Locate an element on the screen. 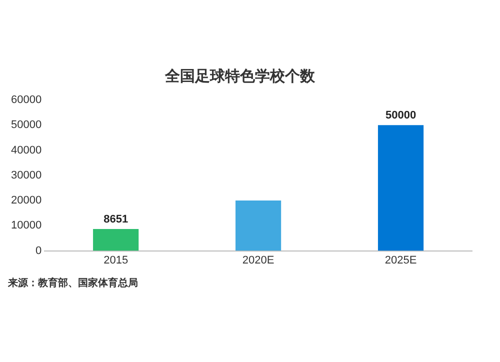 This screenshot has width=500, height=362. source-note: 来源：教育部、国家体育总局 is located at coordinates (73, 283).